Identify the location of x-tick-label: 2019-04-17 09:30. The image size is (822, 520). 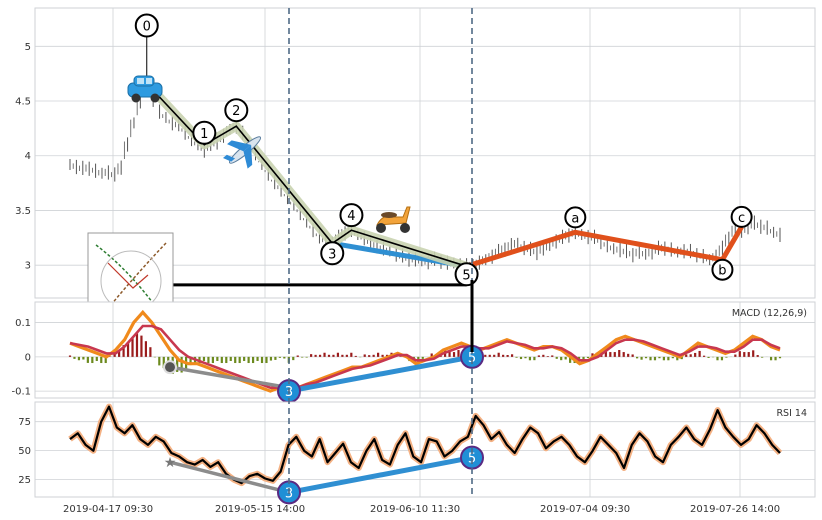
(108, 509).